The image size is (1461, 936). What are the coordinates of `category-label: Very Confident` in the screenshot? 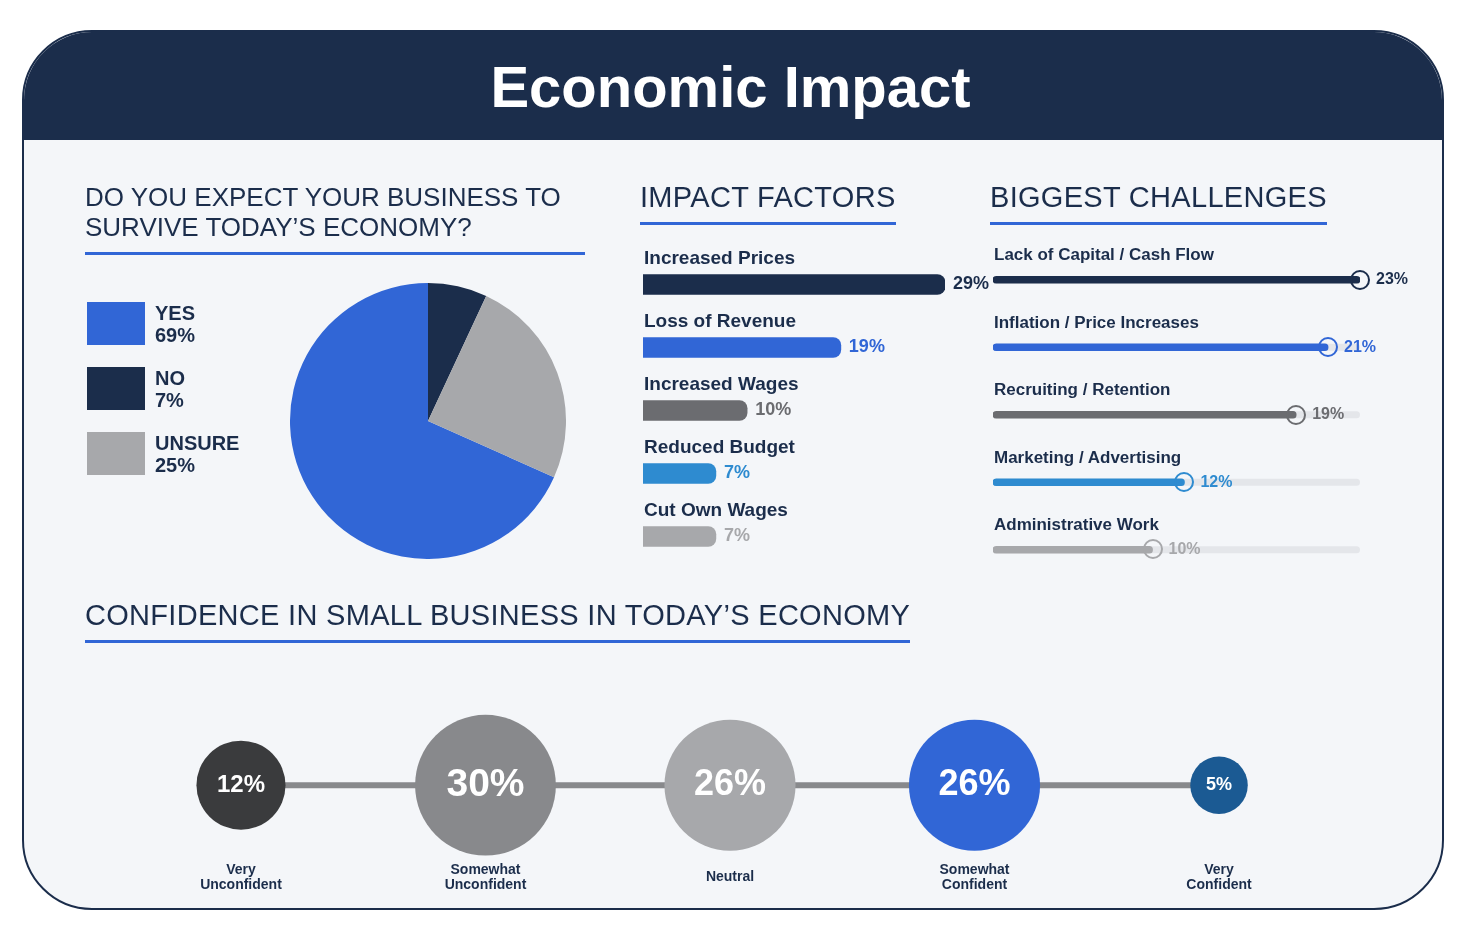 It's located at (1219, 876).